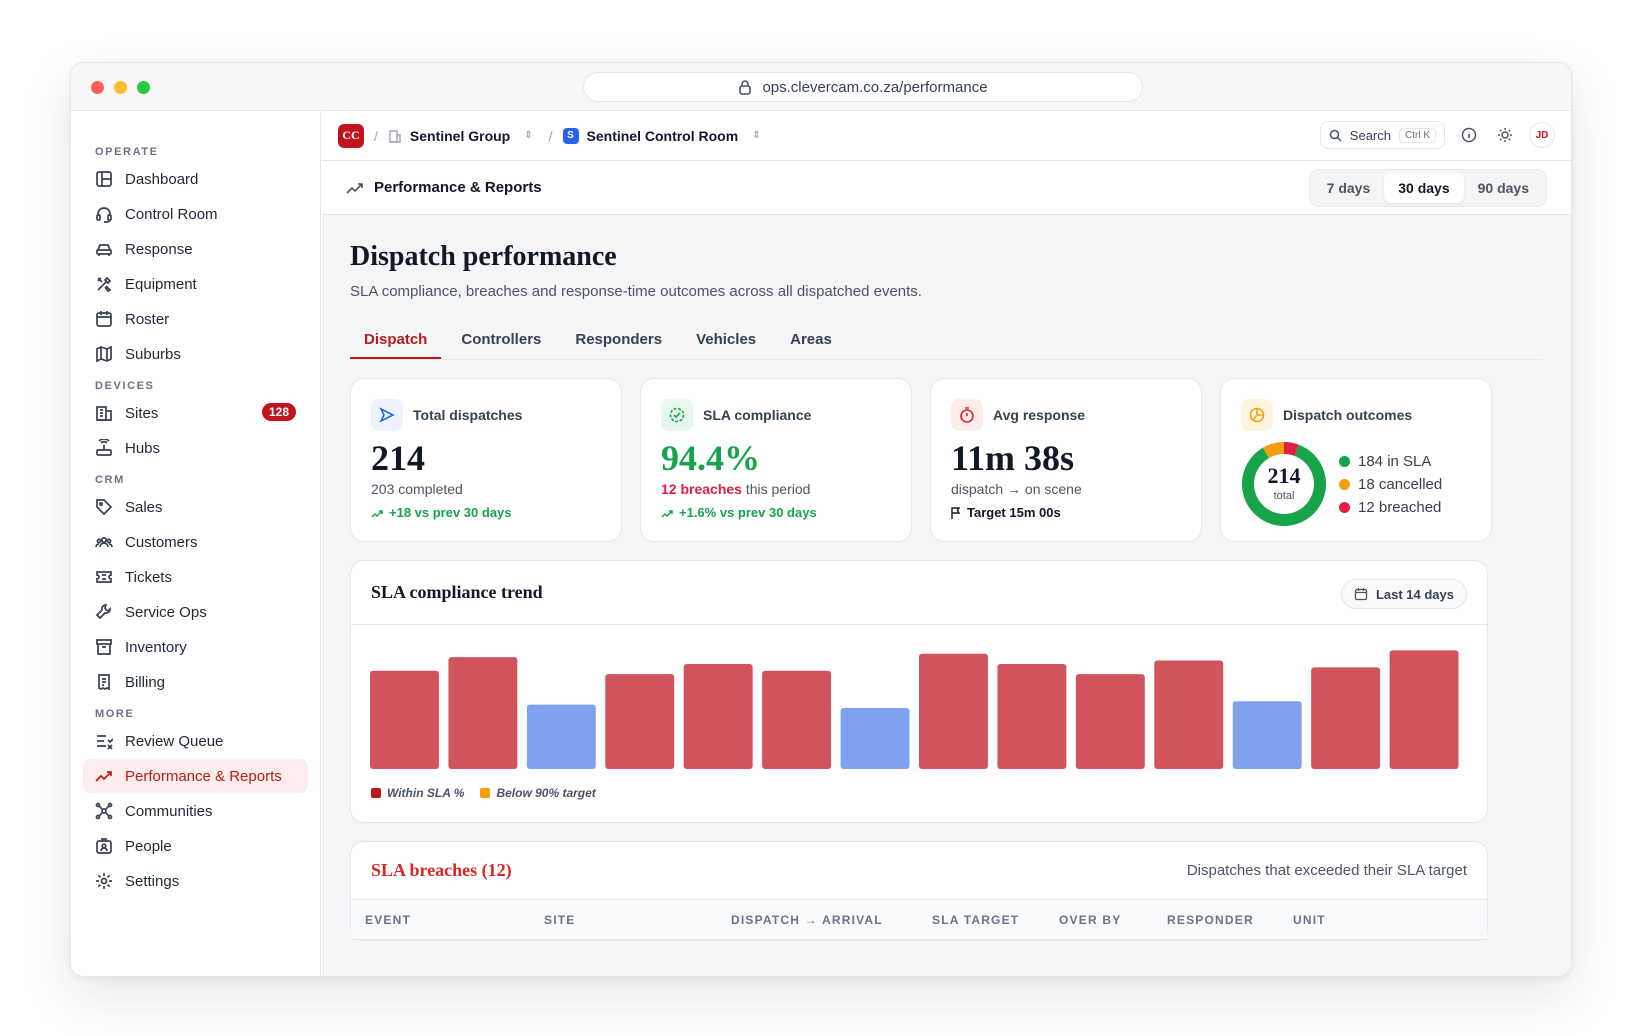  I want to click on column-header-event: EVENT, so click(388, 920).